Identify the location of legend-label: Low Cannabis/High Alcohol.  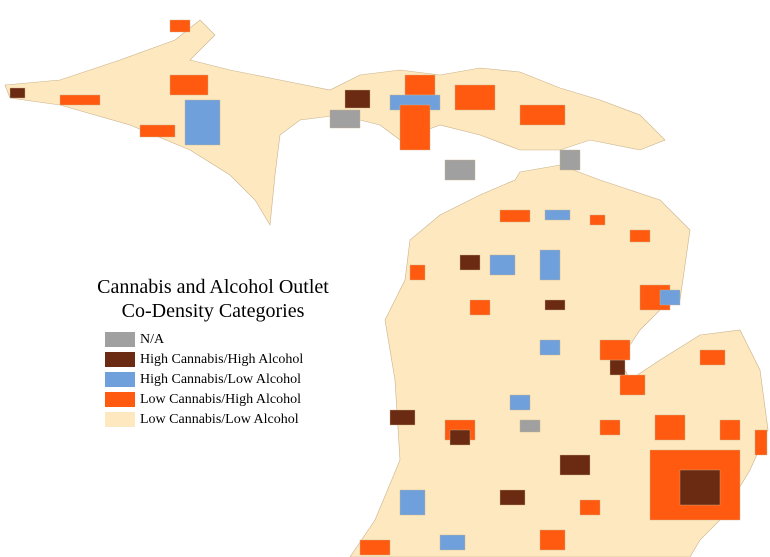
(220, 399).